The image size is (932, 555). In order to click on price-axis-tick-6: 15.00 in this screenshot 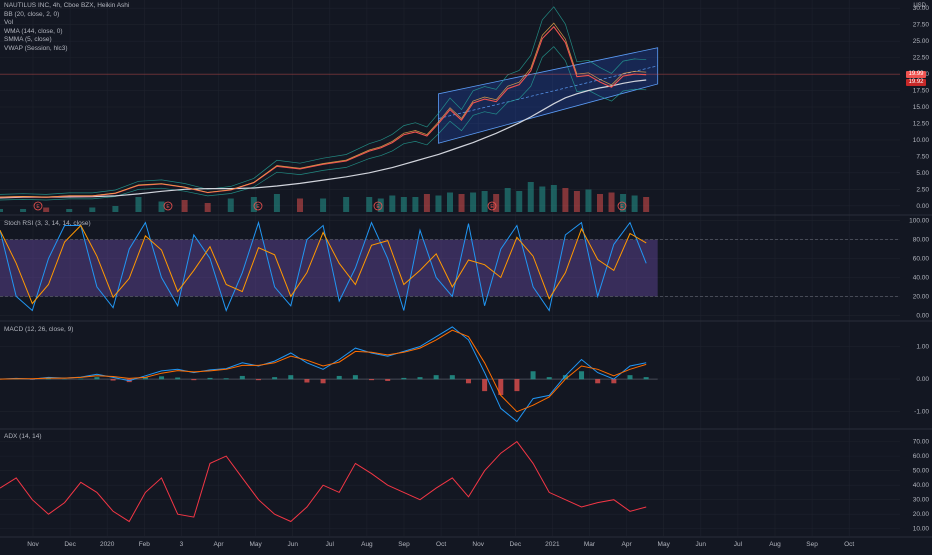, I will do `click(921, 107)`.